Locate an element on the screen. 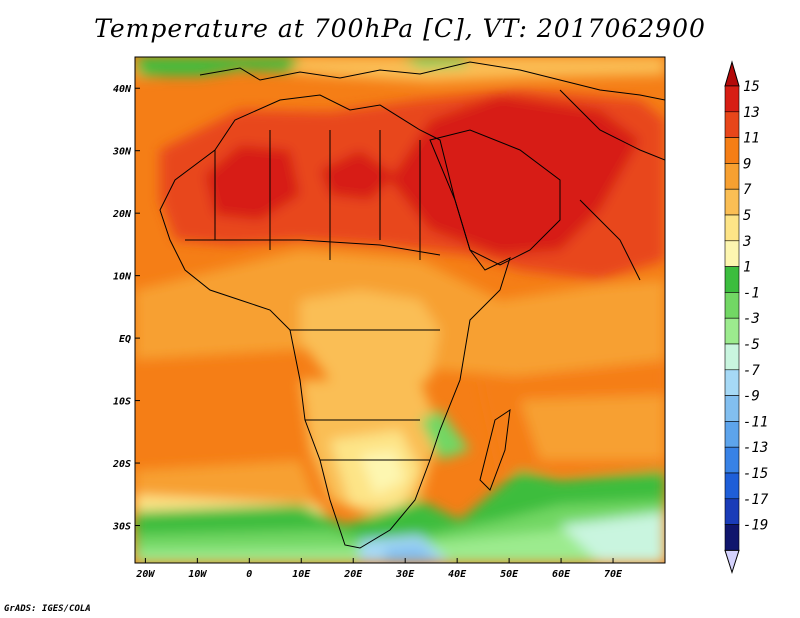  lon-tick-label: 70E is located at coordinates (613, 574).